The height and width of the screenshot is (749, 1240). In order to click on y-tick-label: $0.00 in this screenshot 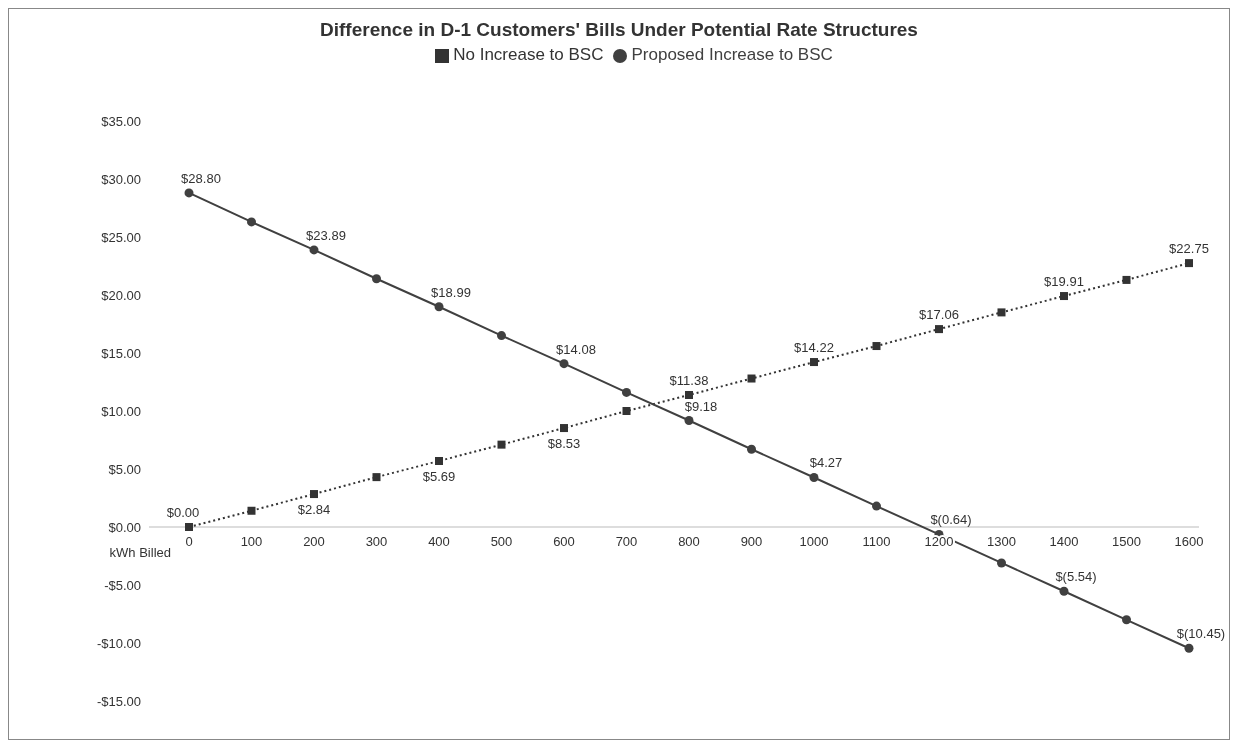, I will do `click(124, 527)`.